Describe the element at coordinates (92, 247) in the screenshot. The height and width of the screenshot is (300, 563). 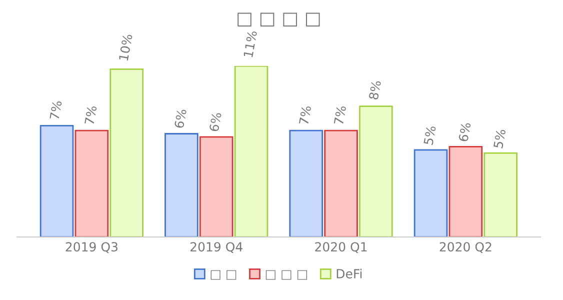
I see `x-tick-label: 2019 Q3` at that location.